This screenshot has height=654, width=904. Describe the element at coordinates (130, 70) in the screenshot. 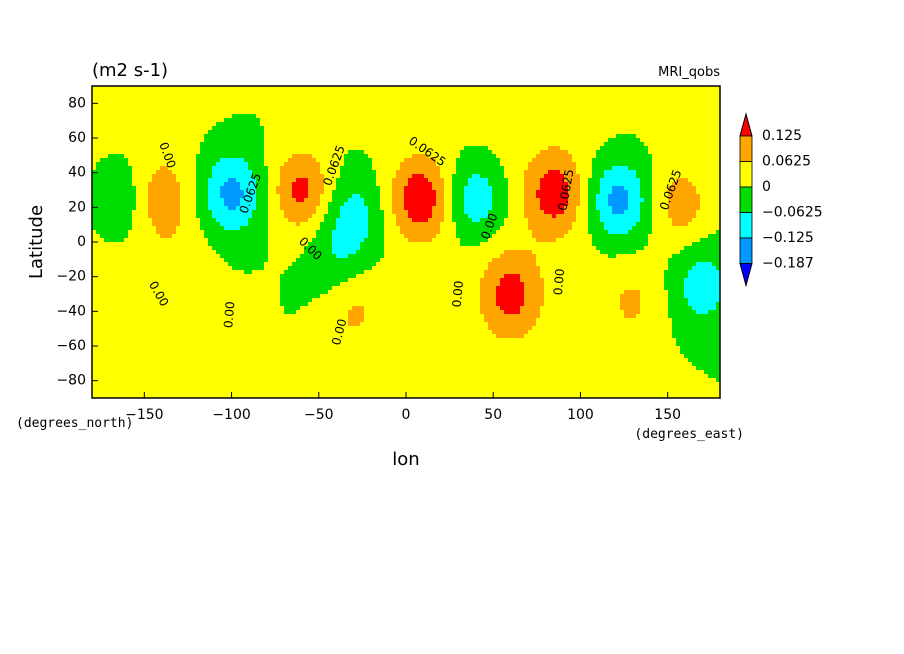

I see `chart-title: (m2 s-1)` at that location.